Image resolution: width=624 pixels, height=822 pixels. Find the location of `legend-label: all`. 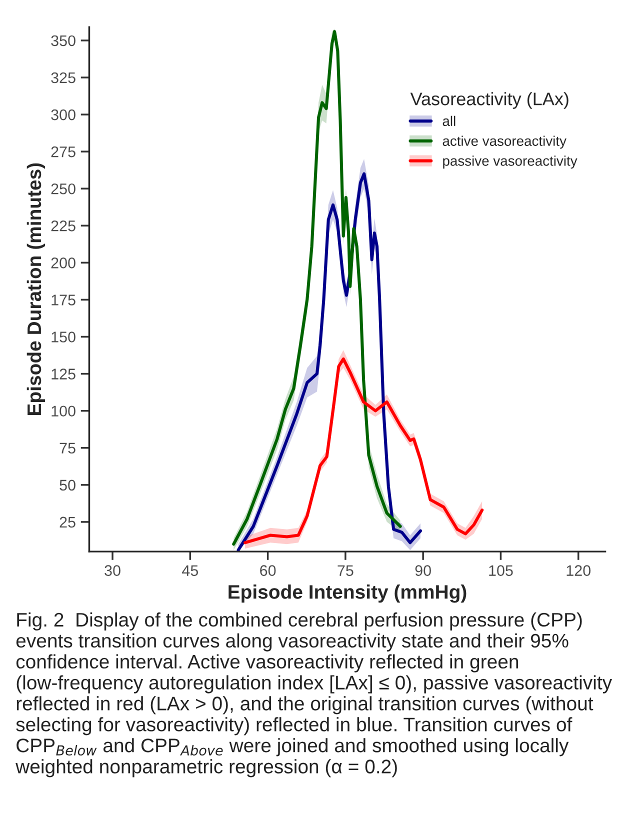

legend-label: all is located at coordinates (449, 121).